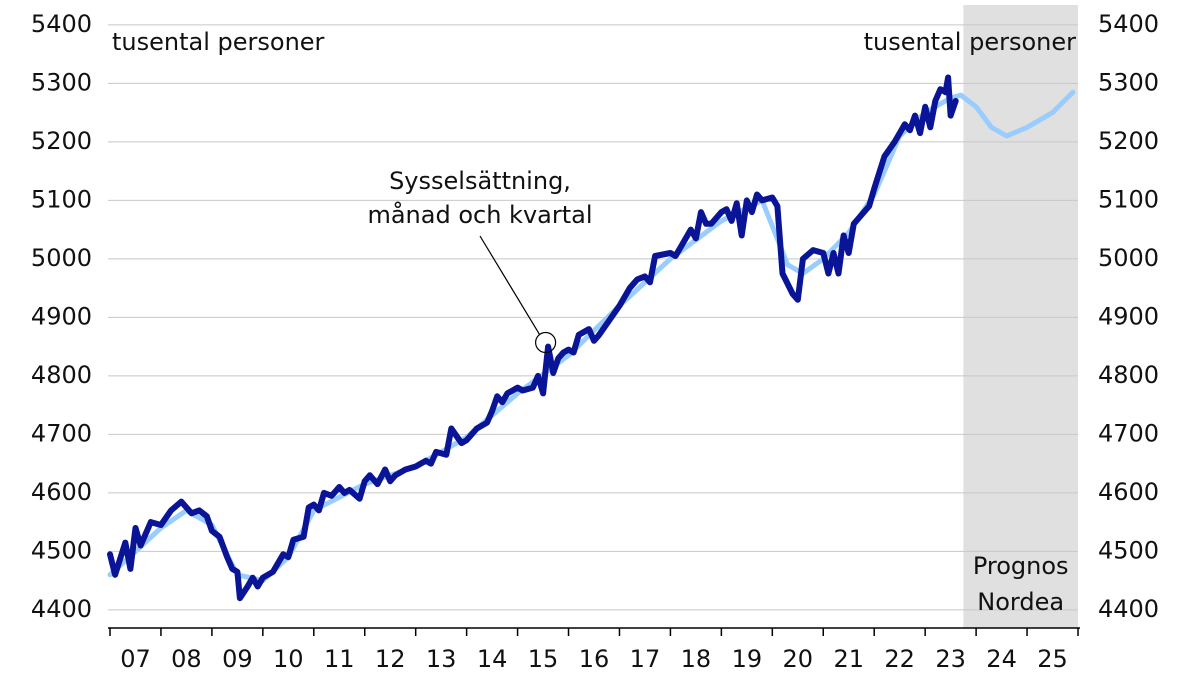  I want to click on x-tick-label: 22, so click(899, 659).